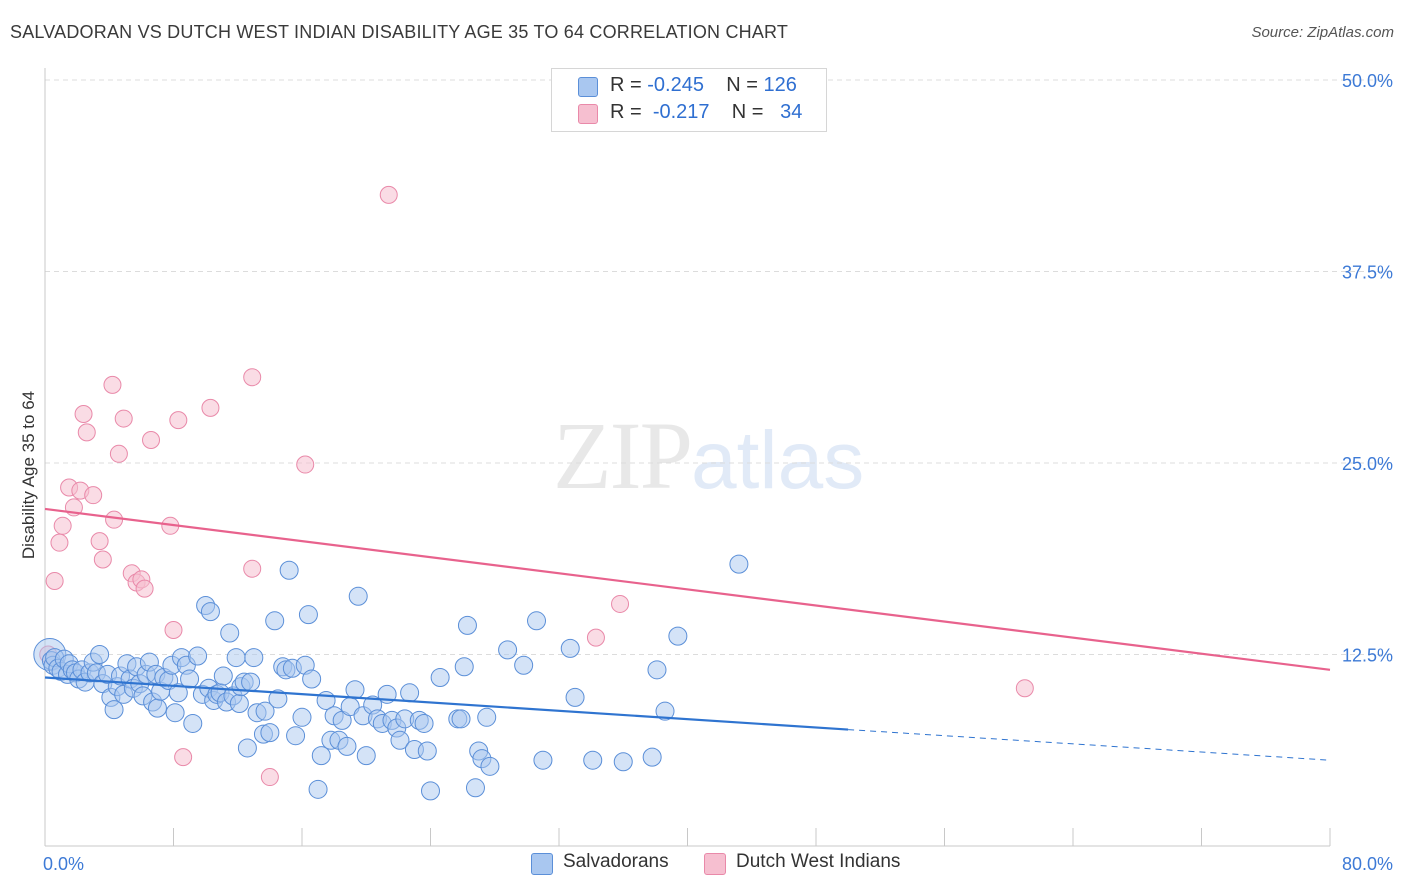  What do you see at coordinates (715, 864) in the screenshot?
I see `dutch-west-indians-swatch` at bounding box center [715, 864].